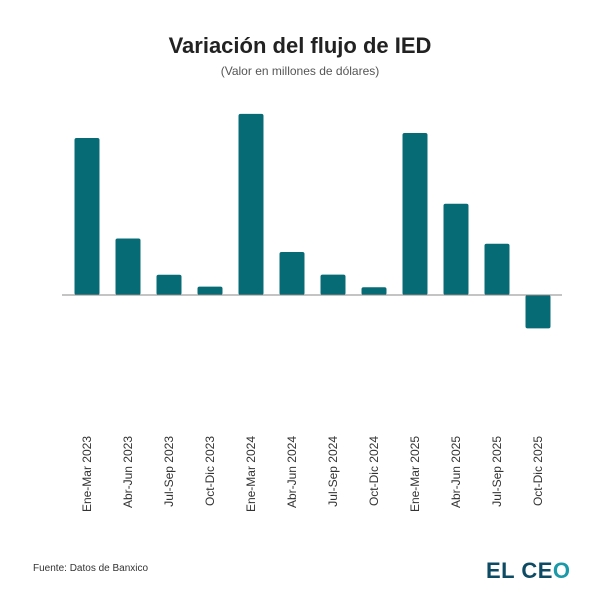  I want to click on data-label: 1,260, so click(210, 265).